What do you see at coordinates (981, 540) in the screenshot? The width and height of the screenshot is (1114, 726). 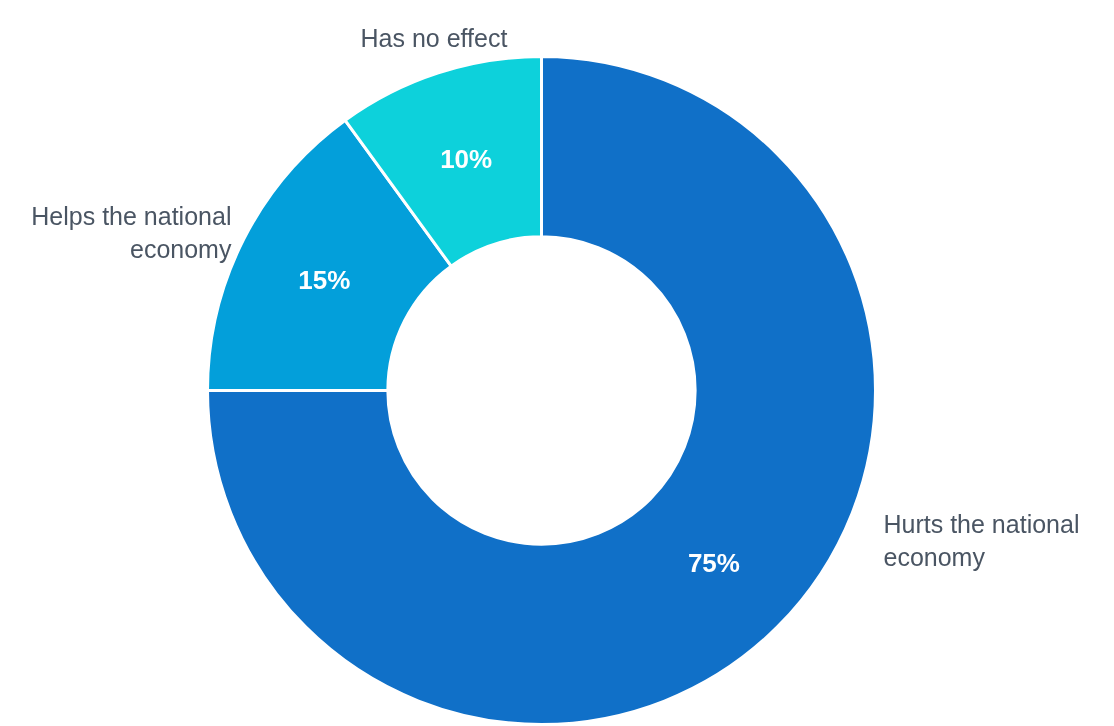 I see `slice-label: Hurts the national economy` at bounding box center [981, 540].